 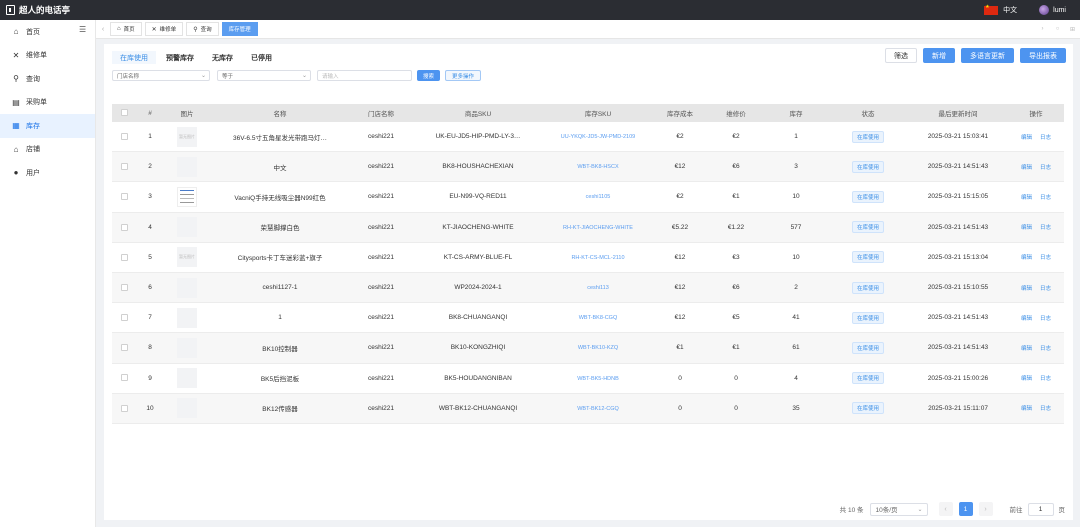 I want to click on stock-sku-link: RH-KT-CS-MCL-2110, so click(x=598, y=257).